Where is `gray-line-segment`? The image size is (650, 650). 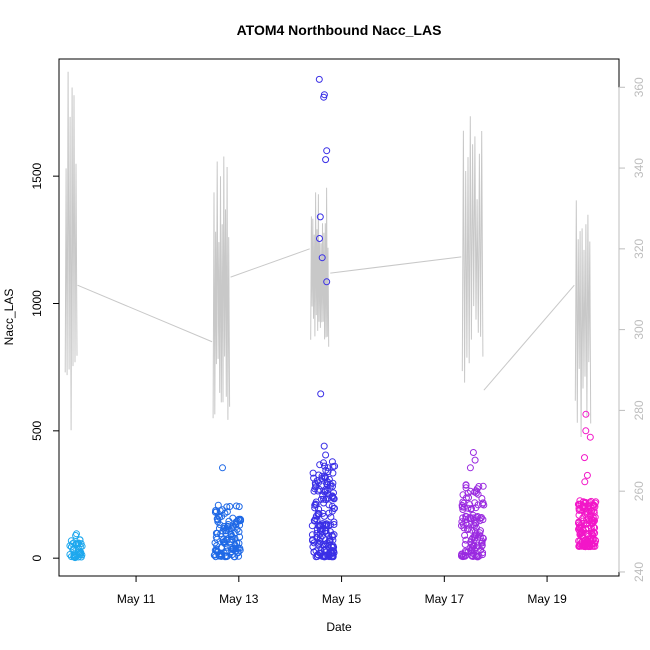
gray-line-segment is located at coordinates (583, 319).